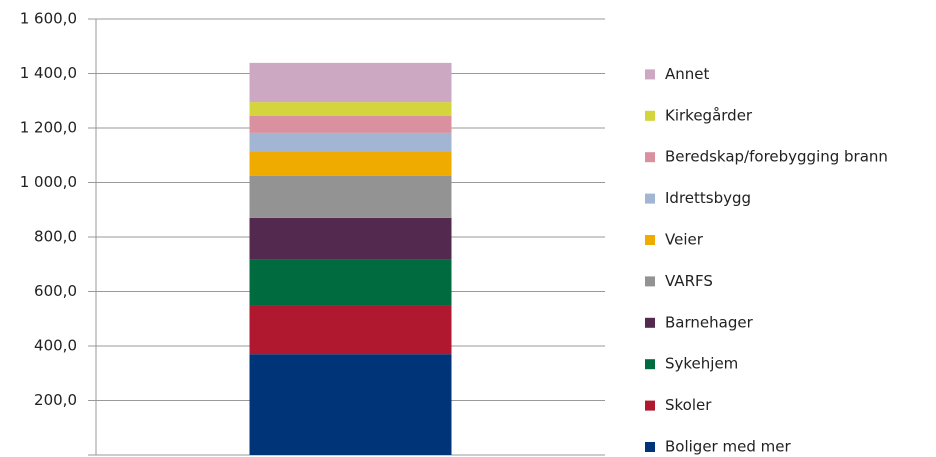 Image resolution: width=936 pixels, height=457 pixels. I want to click on y-tick-label: 400,0, so click(55, 346).